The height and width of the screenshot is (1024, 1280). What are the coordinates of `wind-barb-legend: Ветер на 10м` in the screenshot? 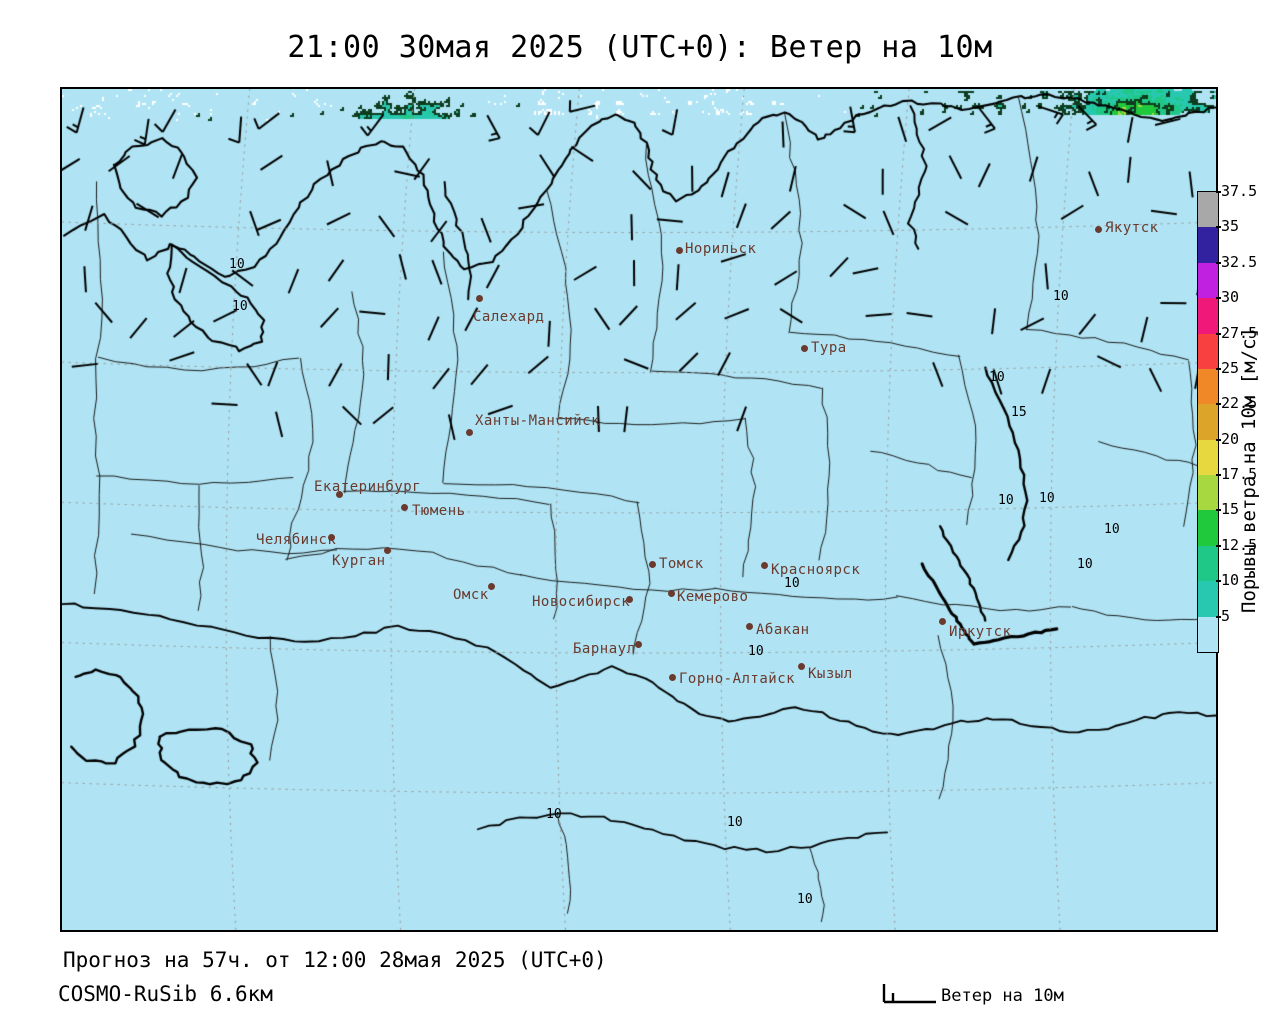 It's located at (1048, 997).